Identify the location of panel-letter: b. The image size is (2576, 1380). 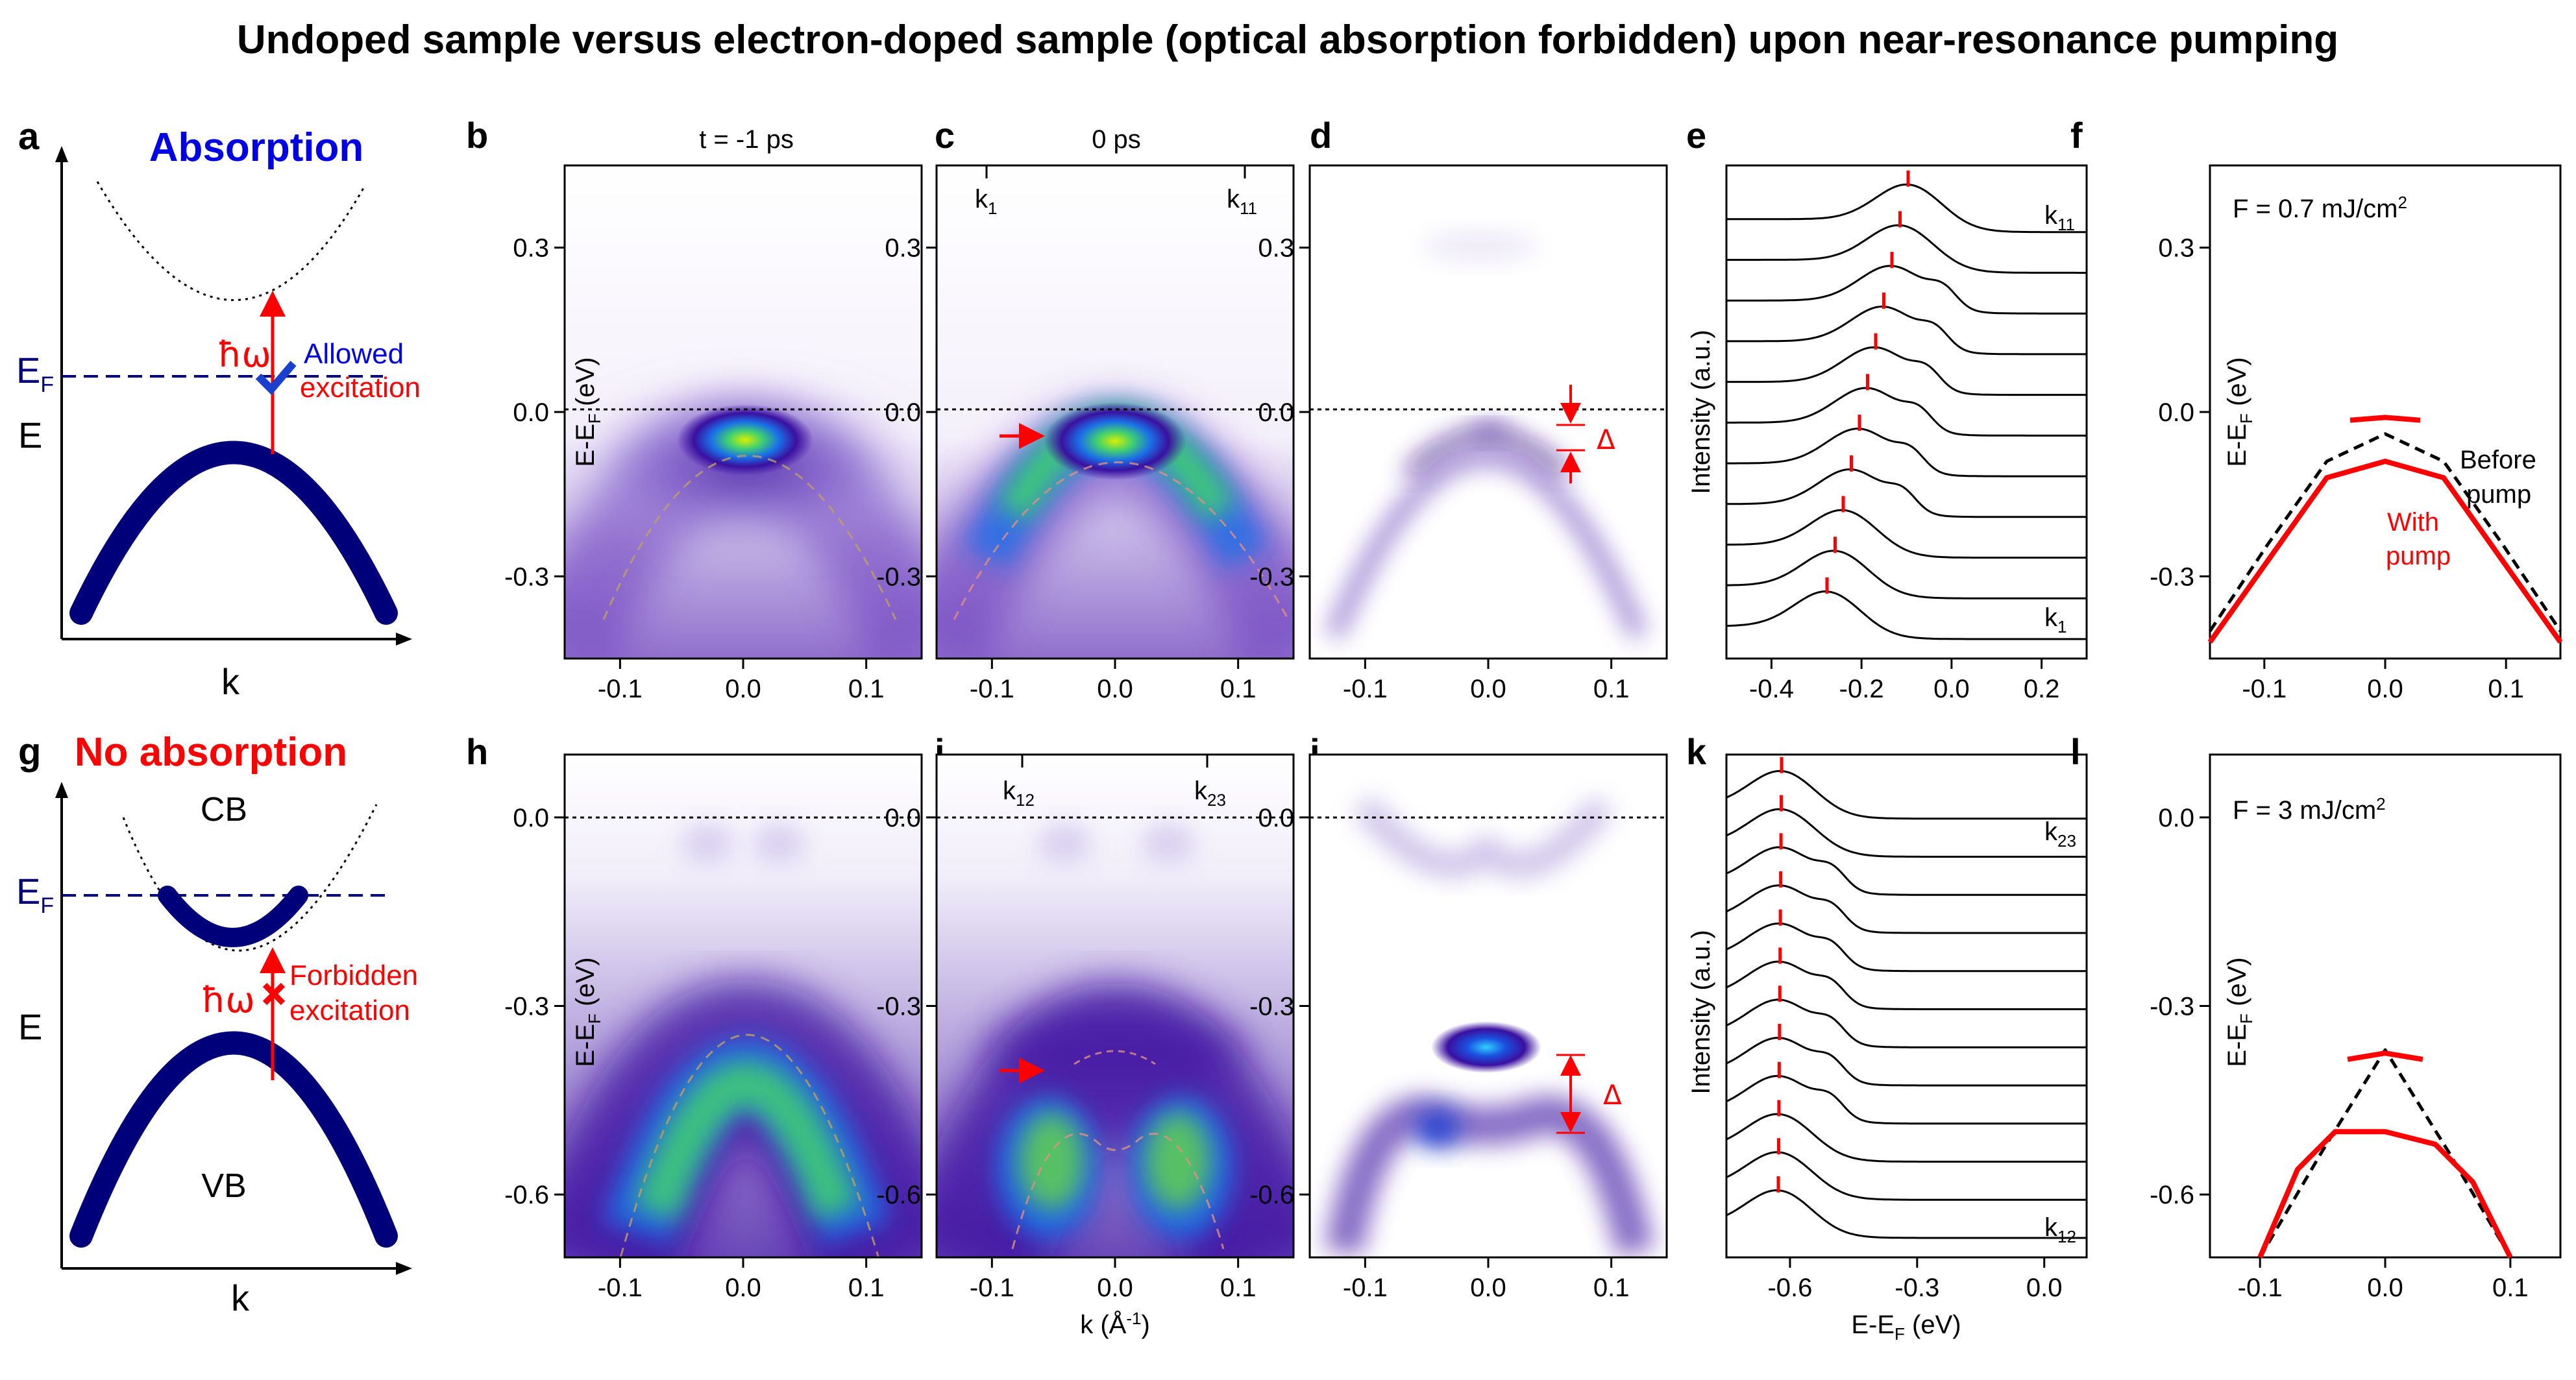
(477, 135).